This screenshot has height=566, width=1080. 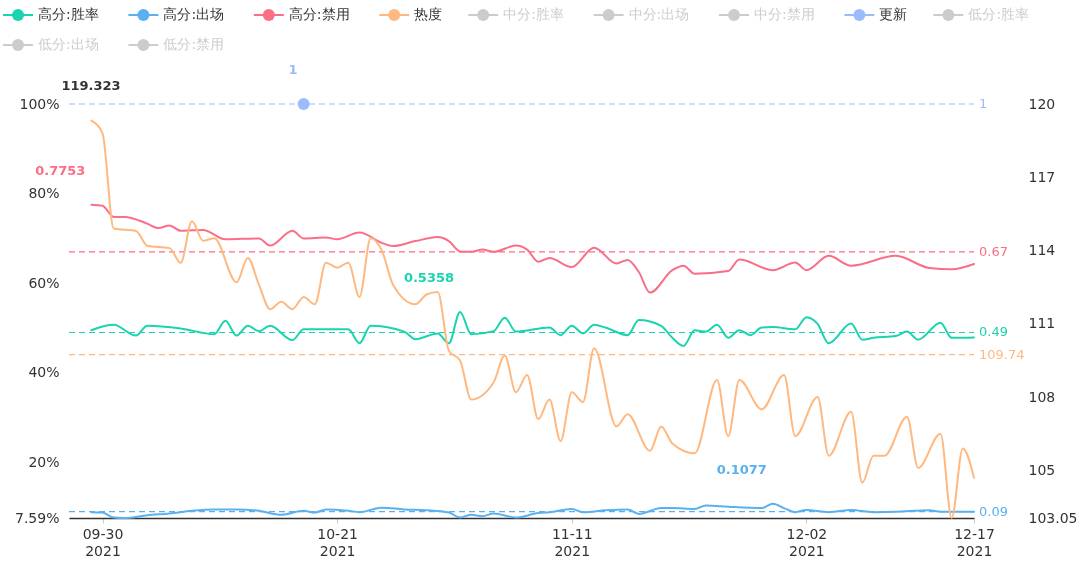 What do you see at coordinates (993, 332) in the screenshot?
I see `ref-line-label: 0.49` at bounding box center [993, 332].